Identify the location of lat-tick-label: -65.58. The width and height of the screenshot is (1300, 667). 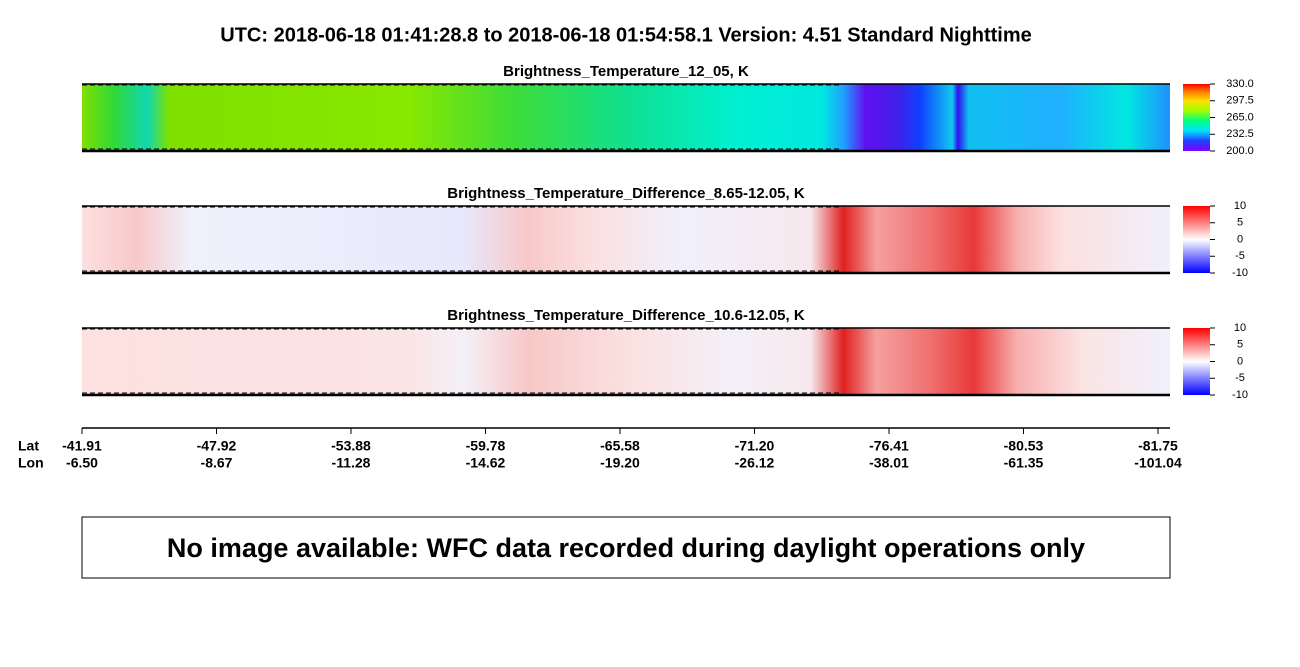
(620, 446).